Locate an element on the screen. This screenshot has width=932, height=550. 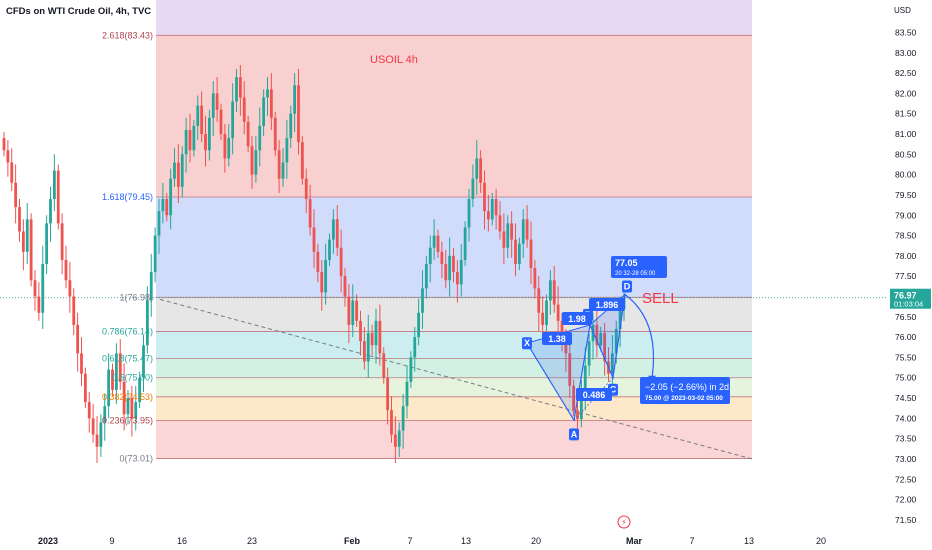
pattern-point-label: D is located at coordinates (627, 286).